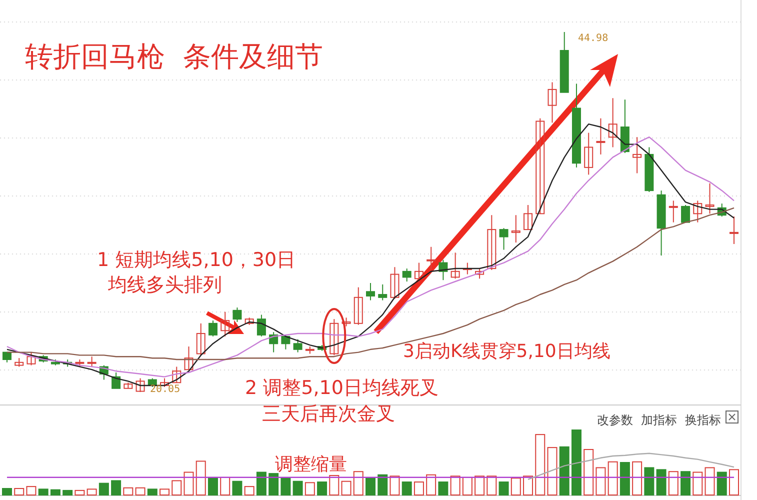  What do you see at coordinates (703, 420) in the screenshot?
I see `annotation: 换指标` at bounding box center [703, 420].